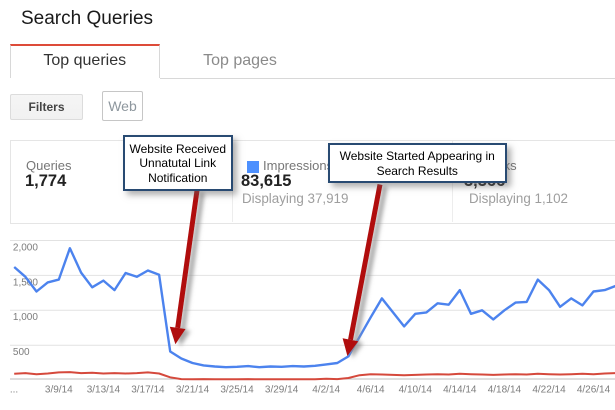  Describe the element at coordinates (505, 390) in the screenshot. I see `svg-text: 4/18/14` at that location.